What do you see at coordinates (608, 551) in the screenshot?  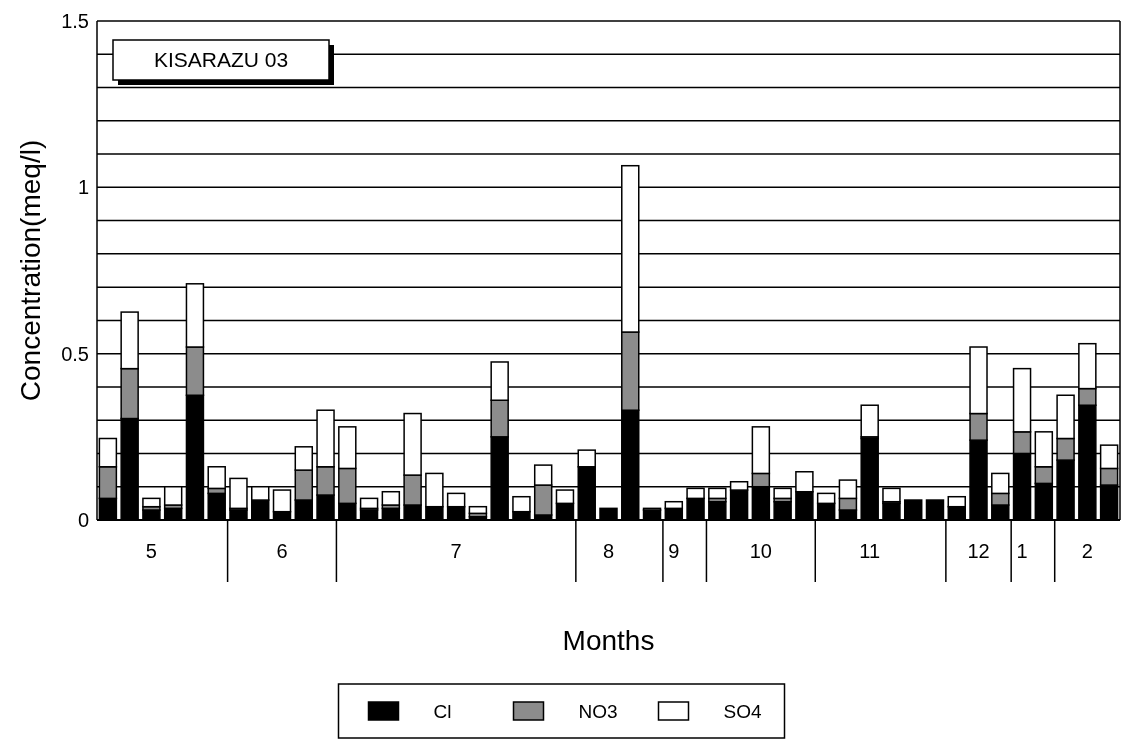 I see `x-tick-label: 8` at bounding box center [608, 551].